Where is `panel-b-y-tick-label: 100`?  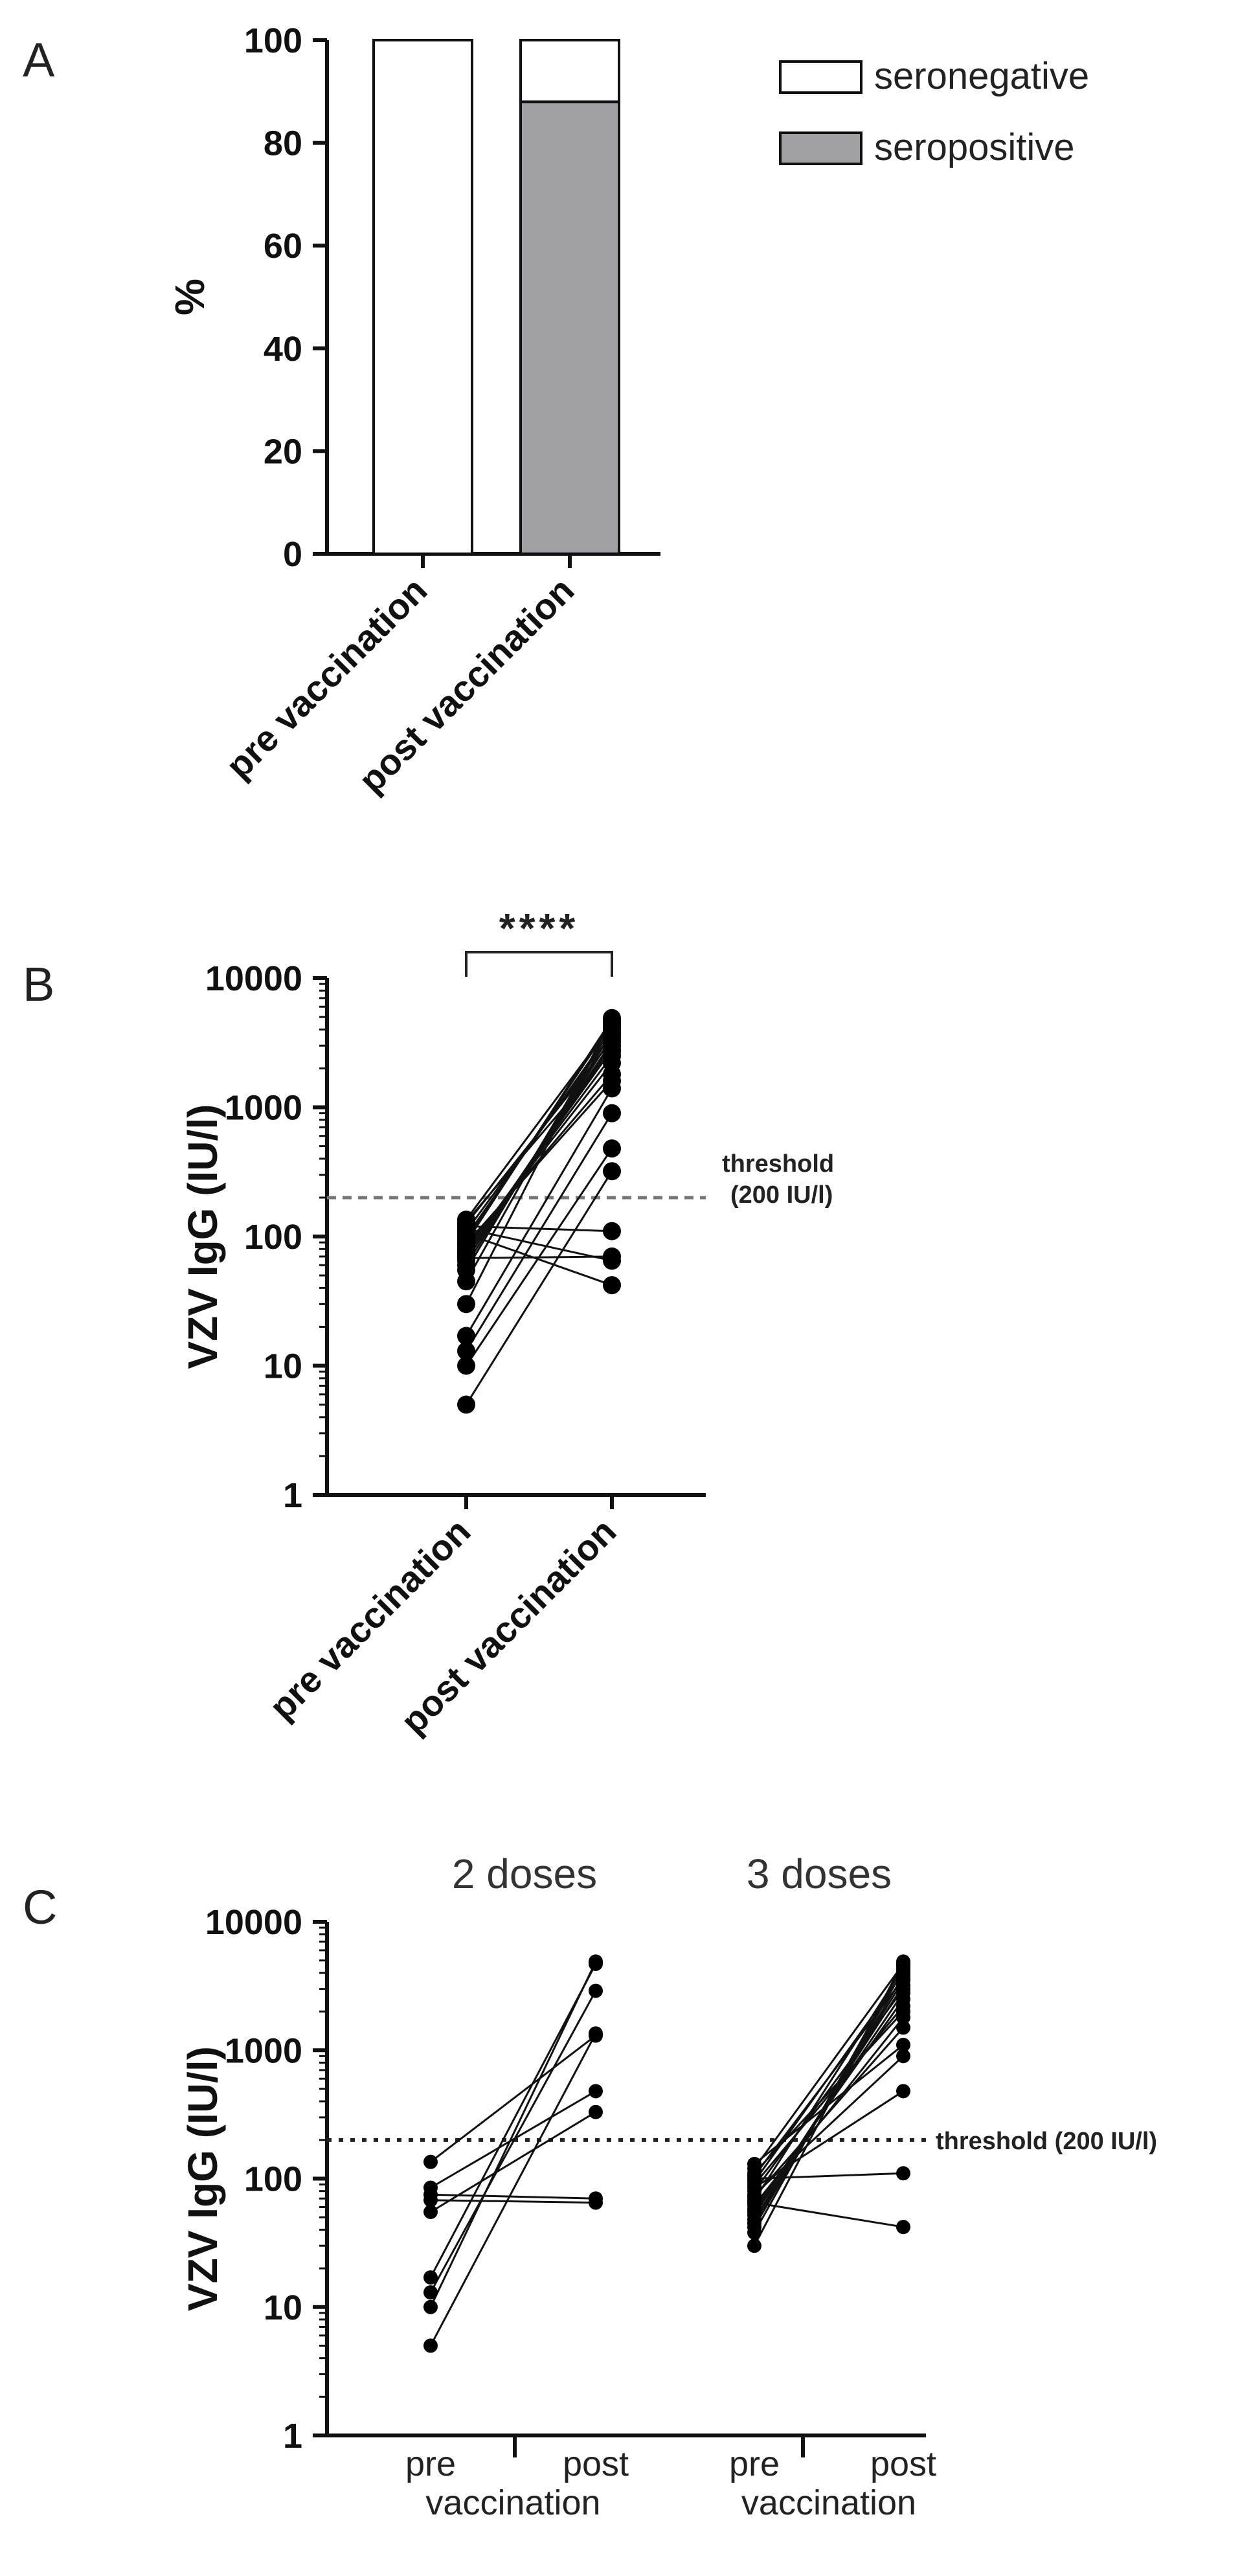 panel-b-y-tick-label: 100 is located at coordinates (273, 1237).